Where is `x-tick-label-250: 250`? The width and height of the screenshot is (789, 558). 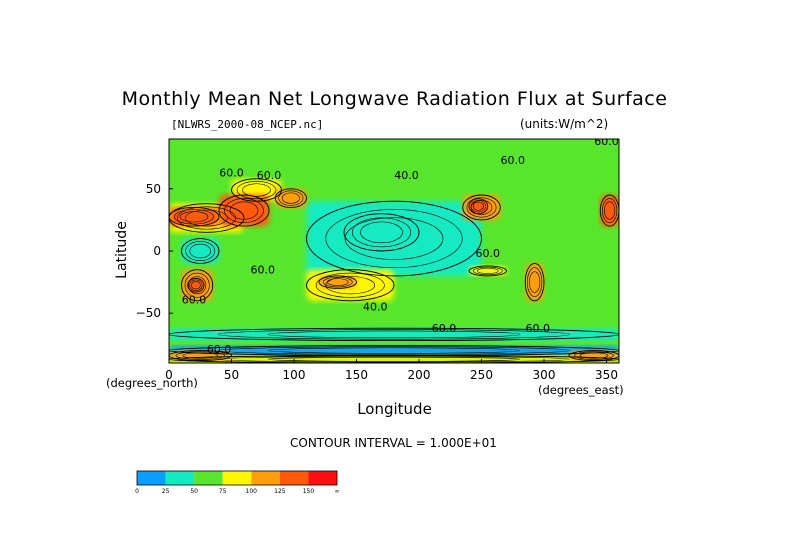 x-tick-label-250: 250 is located at coordinates (481, 375).